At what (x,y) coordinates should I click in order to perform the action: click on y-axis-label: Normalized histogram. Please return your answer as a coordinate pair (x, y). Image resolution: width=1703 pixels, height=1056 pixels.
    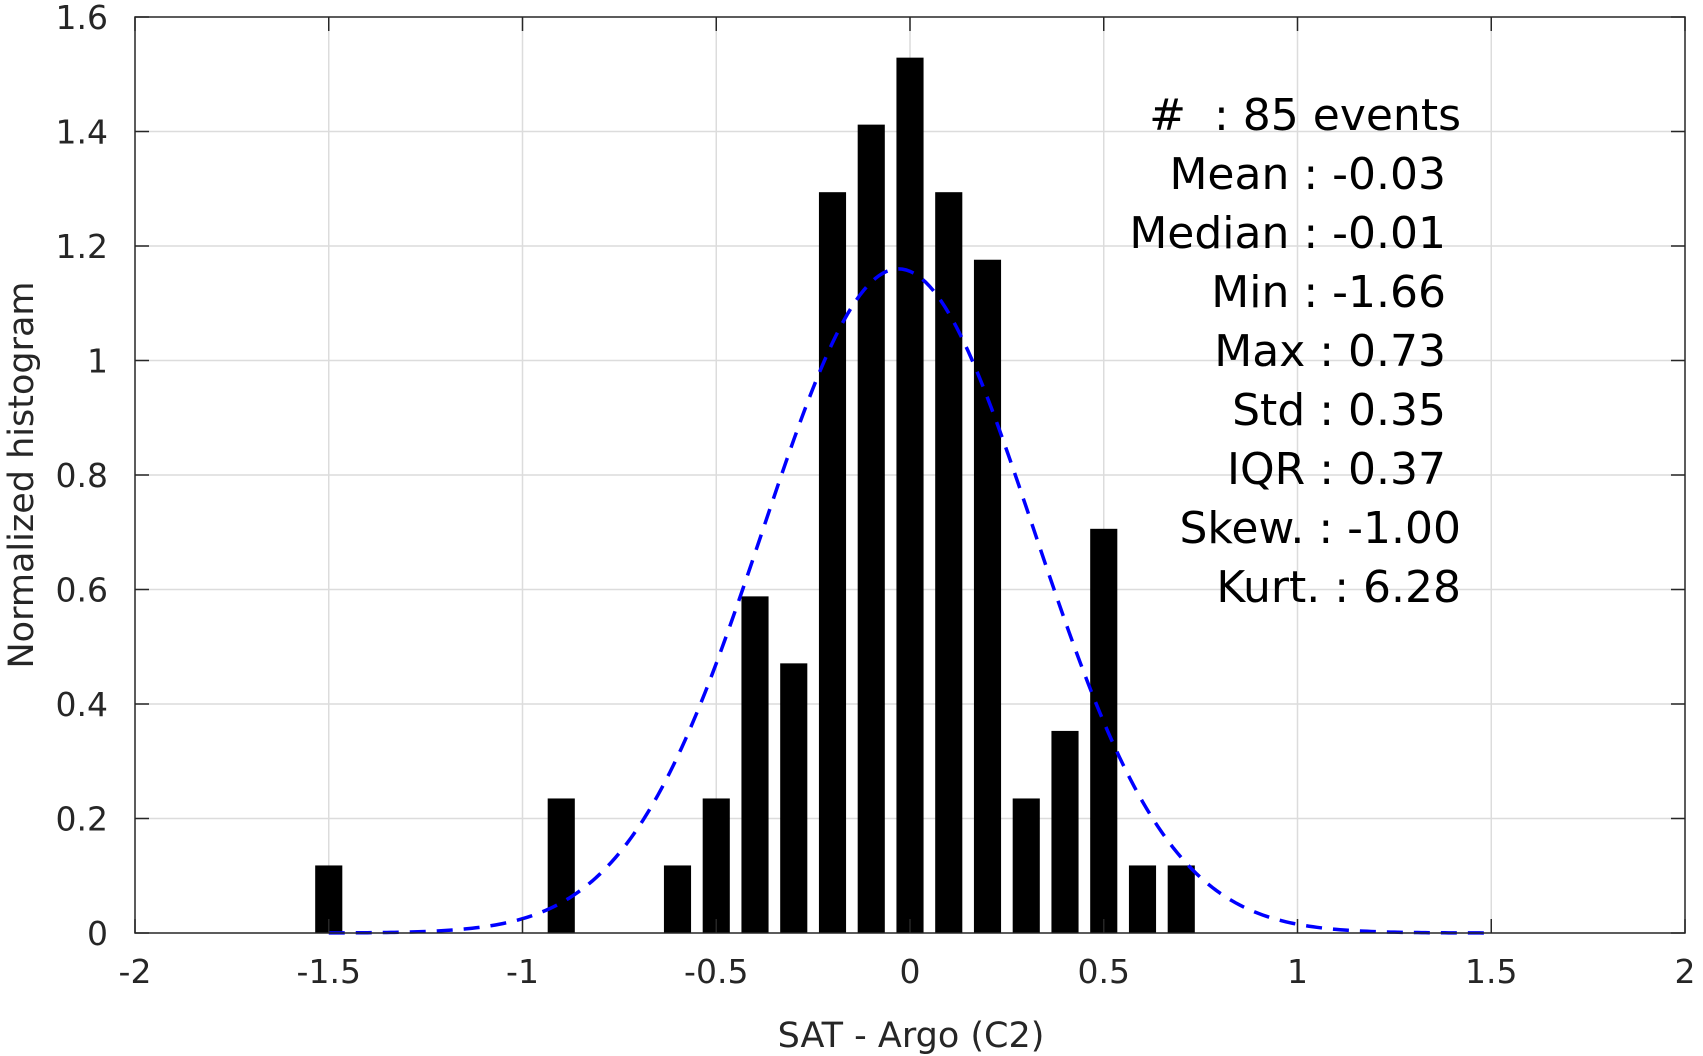
    Looking at the image, I should click on (22, 474).